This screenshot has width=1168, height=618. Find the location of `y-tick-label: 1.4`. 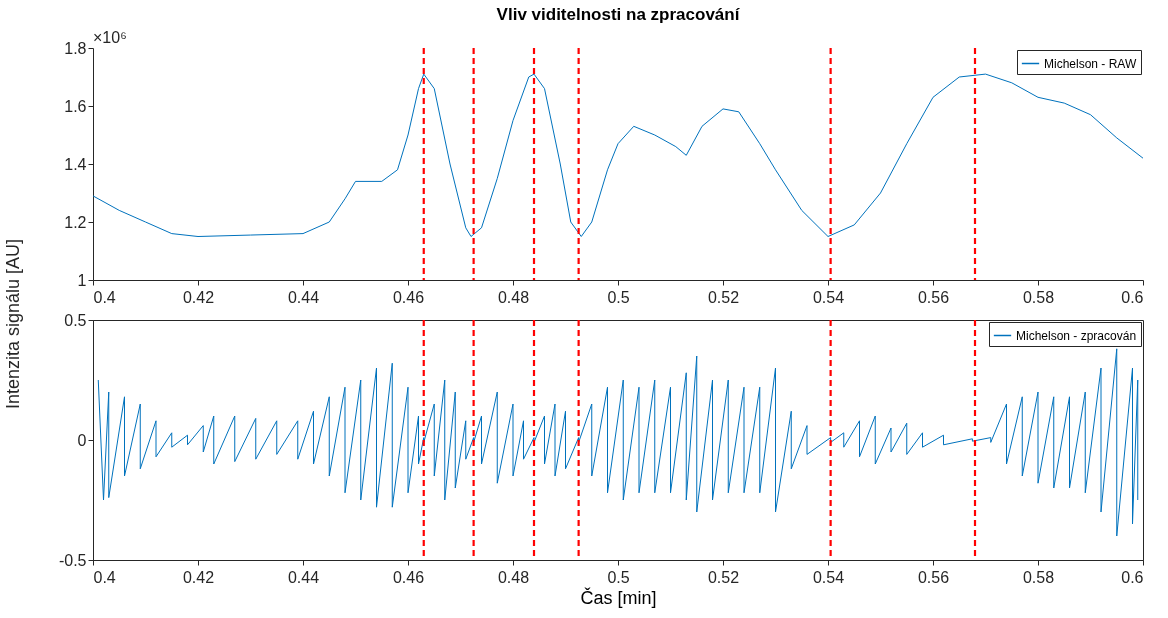

y-tick-label: 1.4 is located at coordinates (75, 164).